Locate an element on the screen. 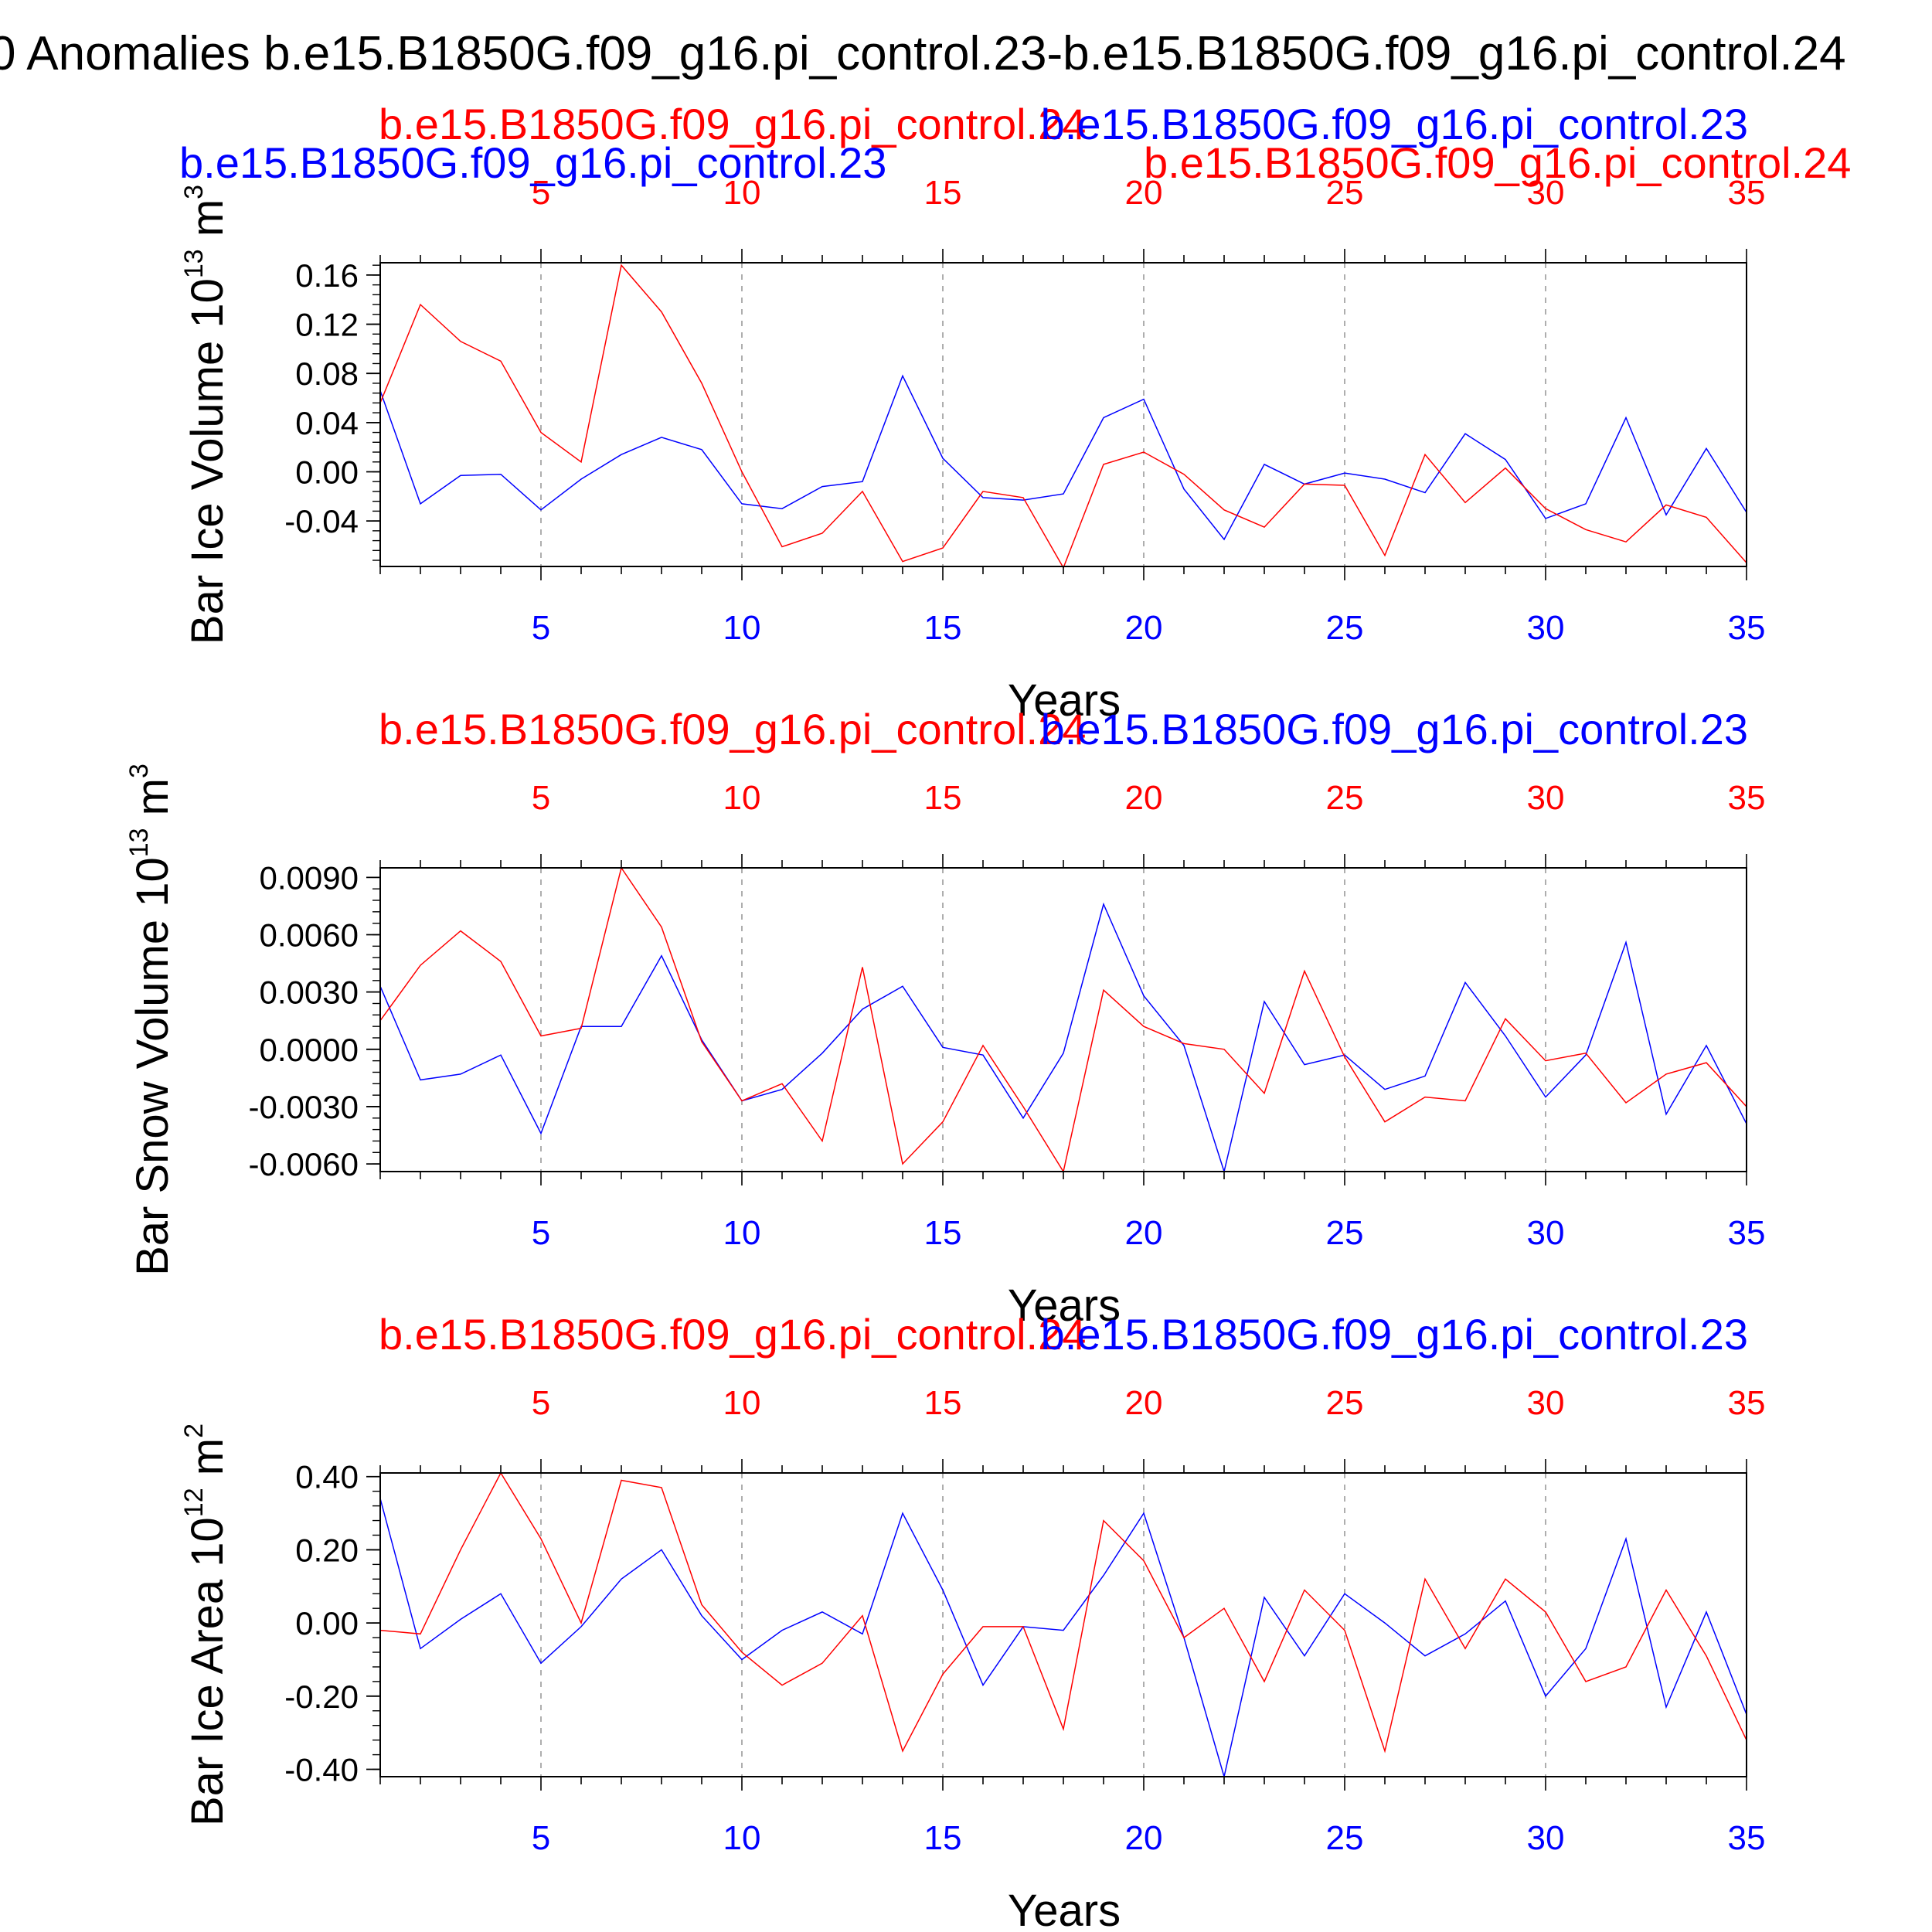  y-axis-title: Bar Ice Volume 1013 m3 is located at coordinates (206, 415).